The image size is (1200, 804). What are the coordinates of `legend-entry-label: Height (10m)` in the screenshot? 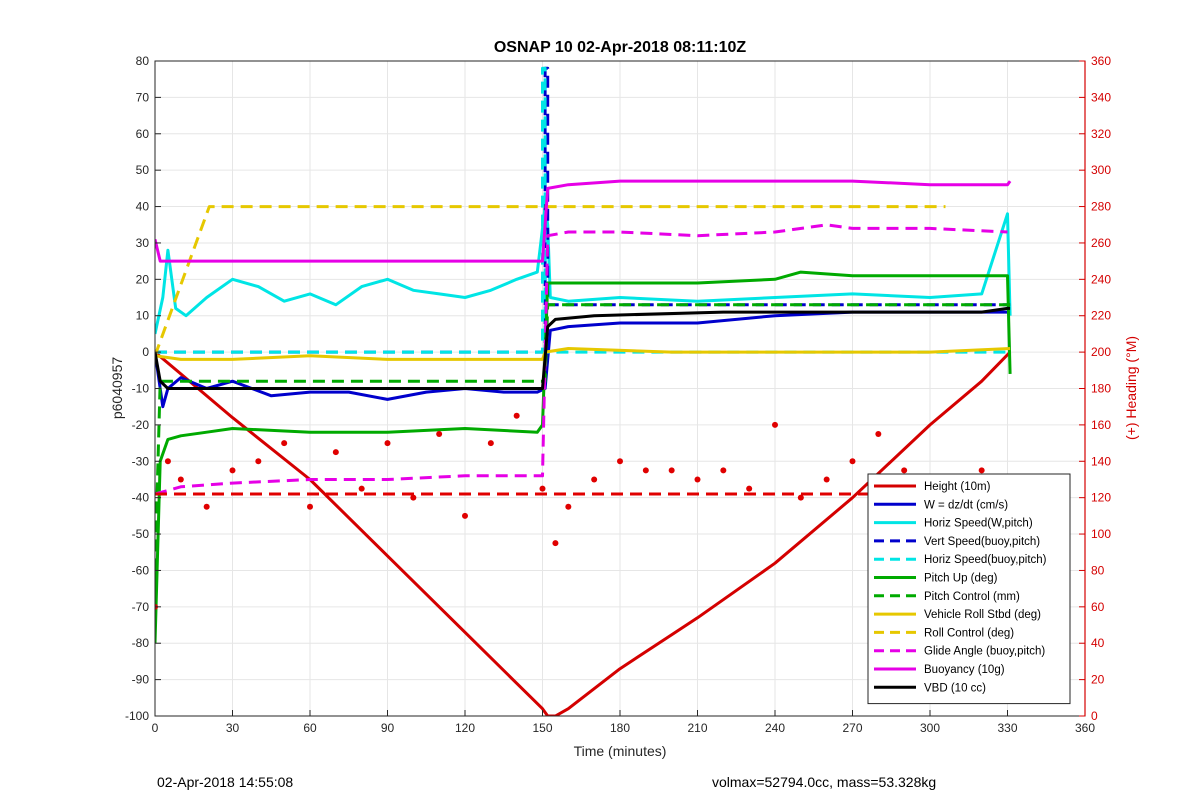 It's located at (957, 487).